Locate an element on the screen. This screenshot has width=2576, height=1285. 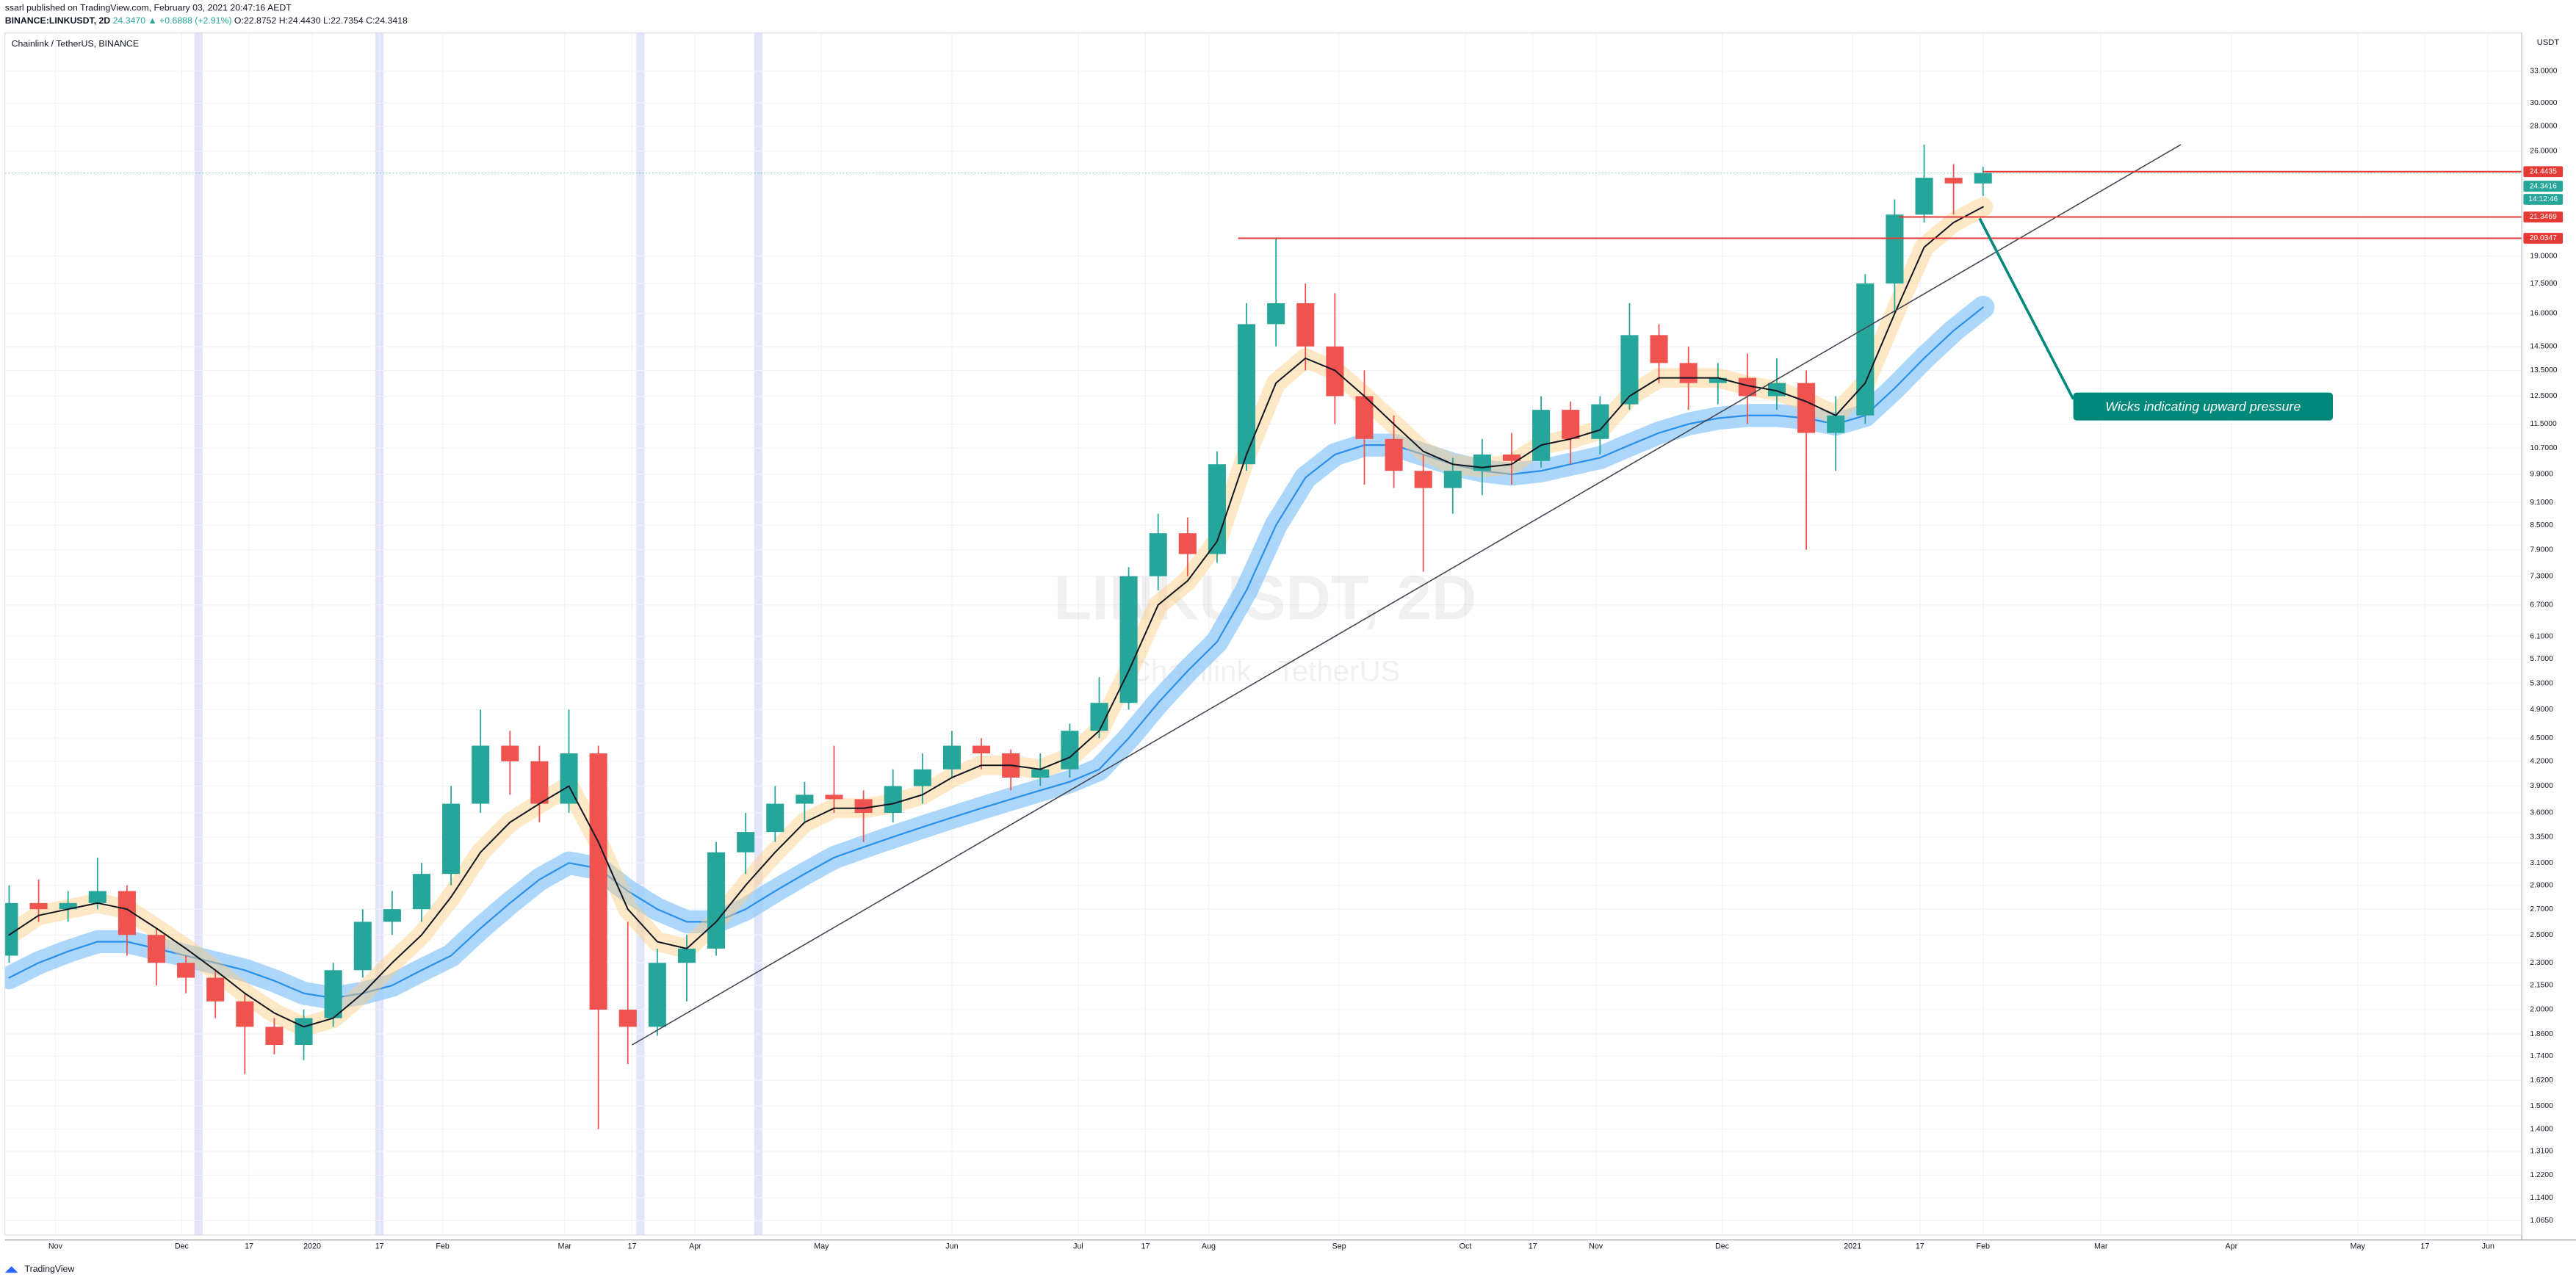
y-tick-label: 9.9000 is located at coordinates (2542, 475).